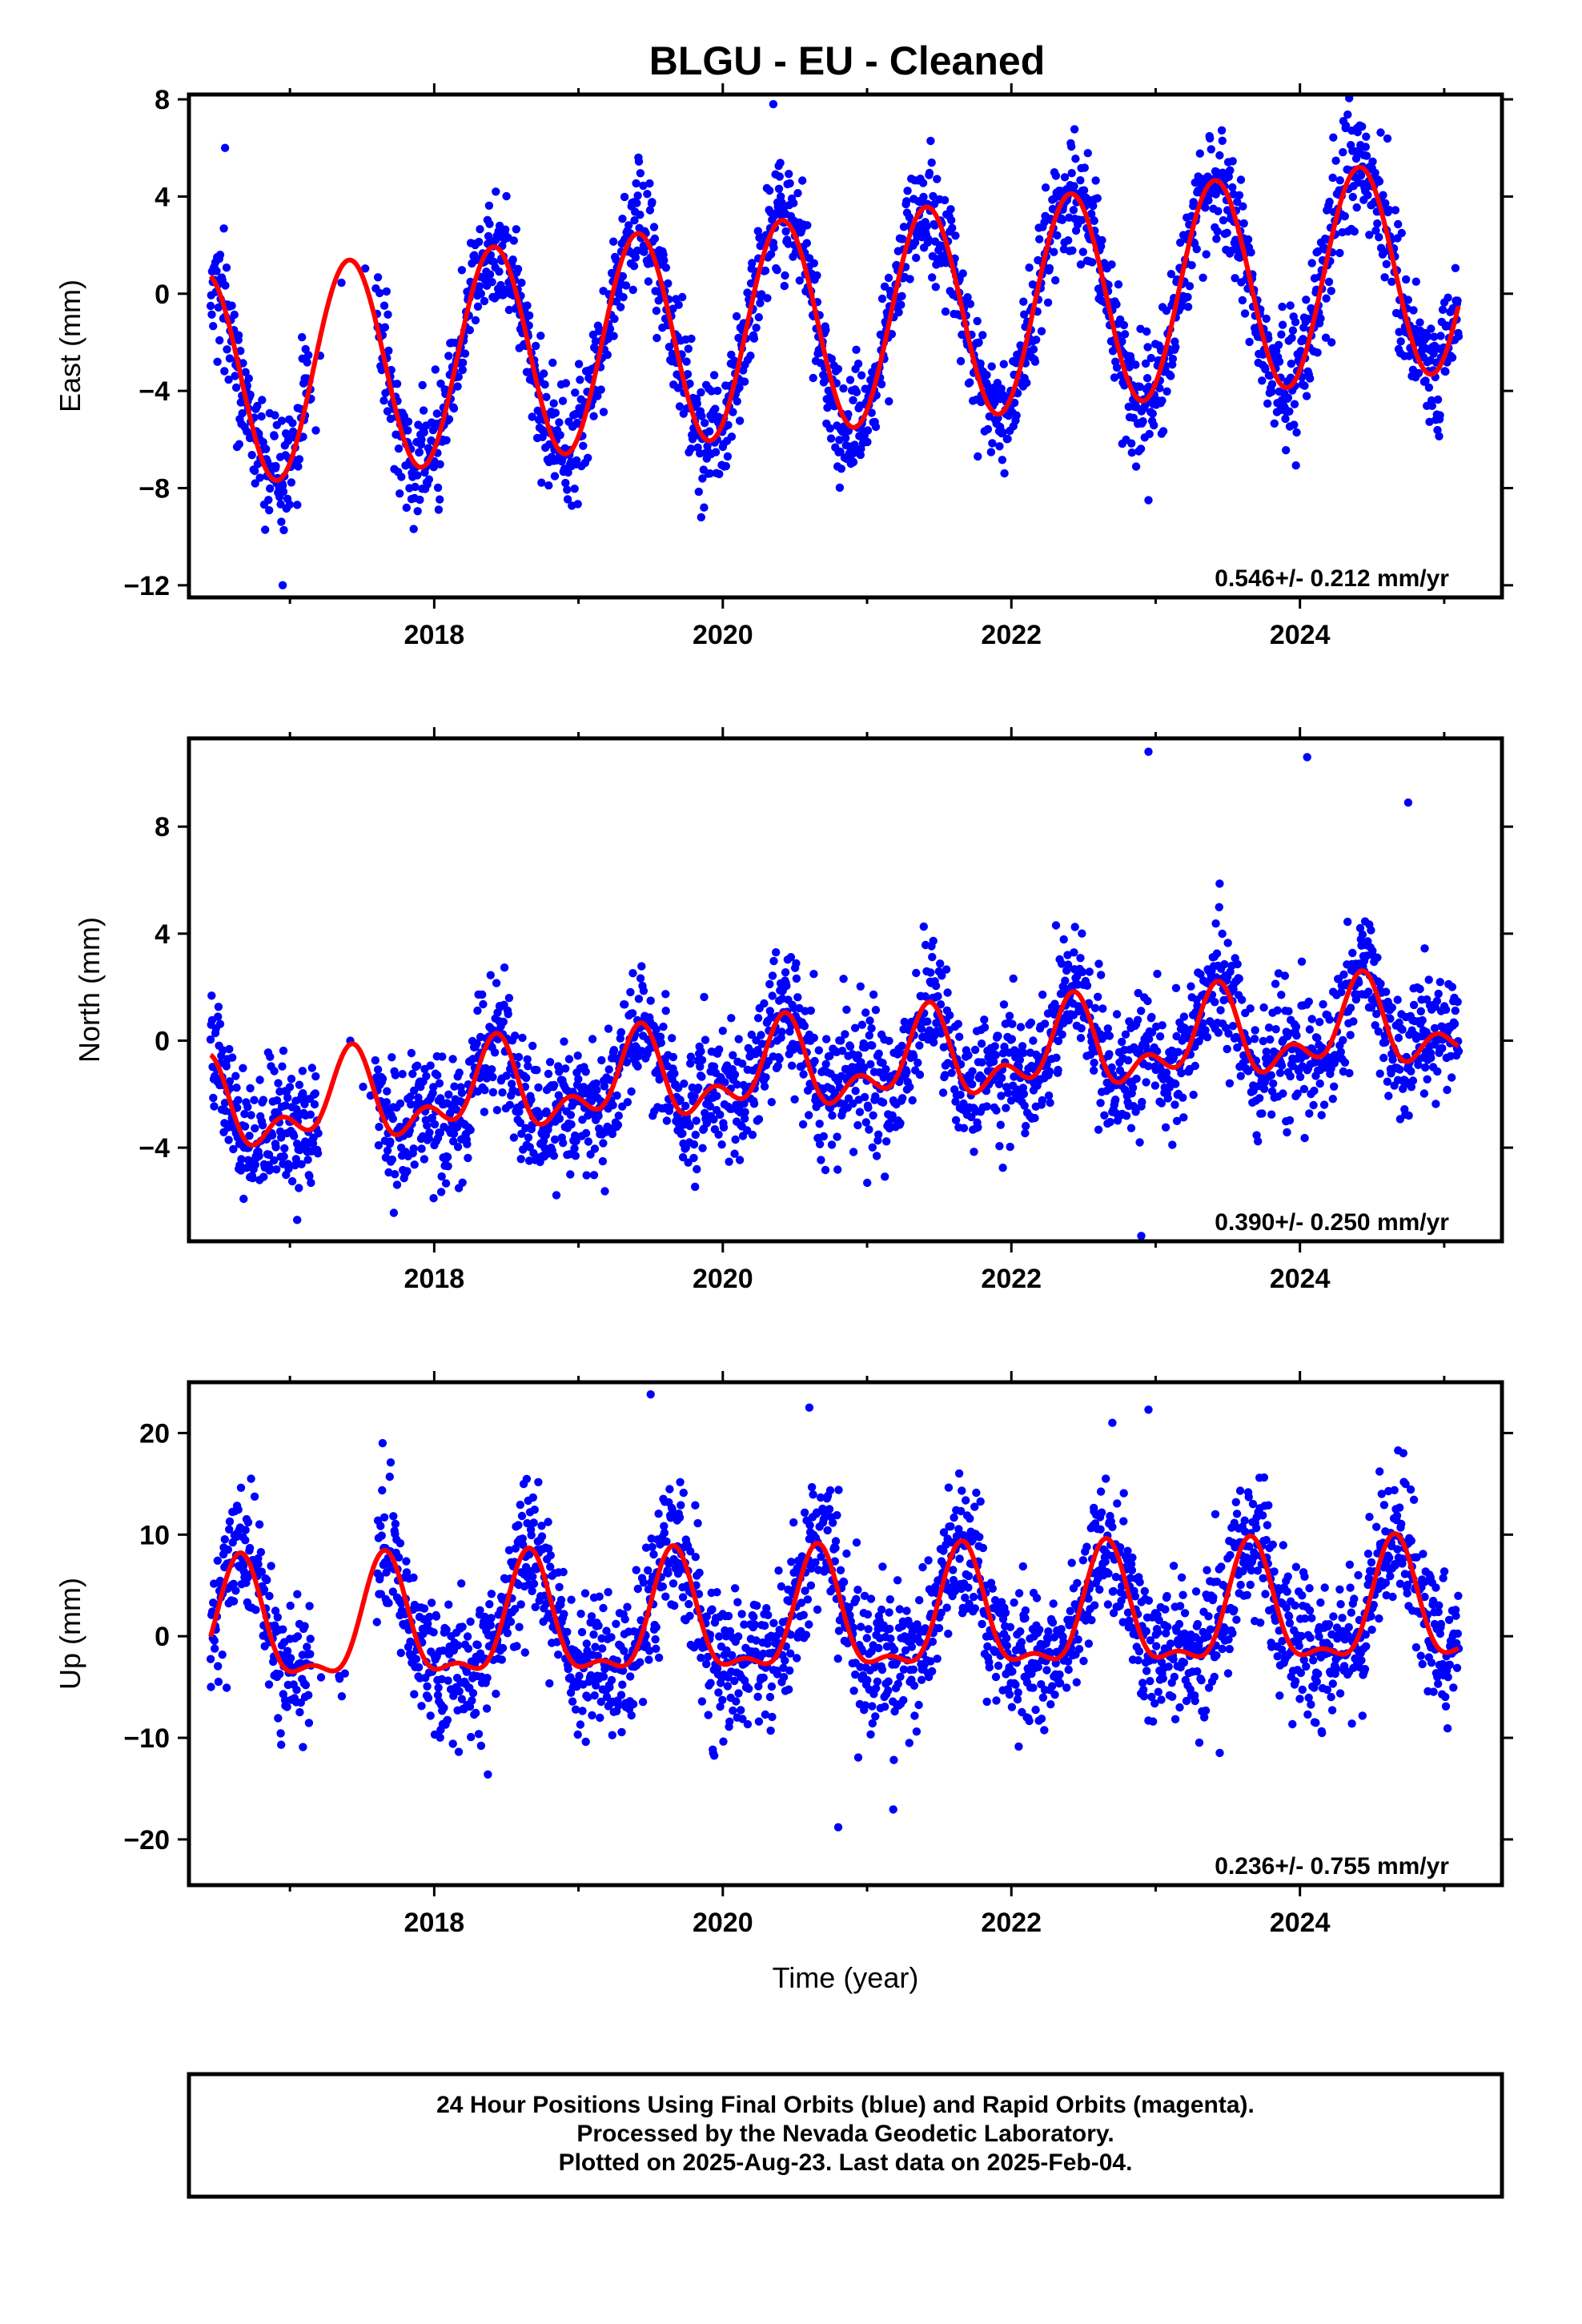  What do you see at coordinates (154, 391) in the screenshot?
I see `y-tick-label: −4` at bounding box center [154, 391].